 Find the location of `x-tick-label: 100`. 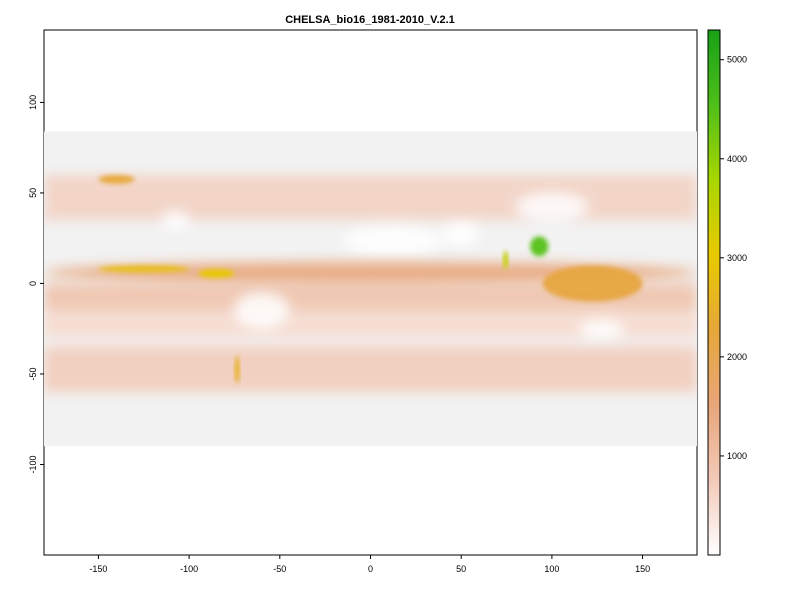

x-tick-label: 100 is located at coordinates (551, 569).